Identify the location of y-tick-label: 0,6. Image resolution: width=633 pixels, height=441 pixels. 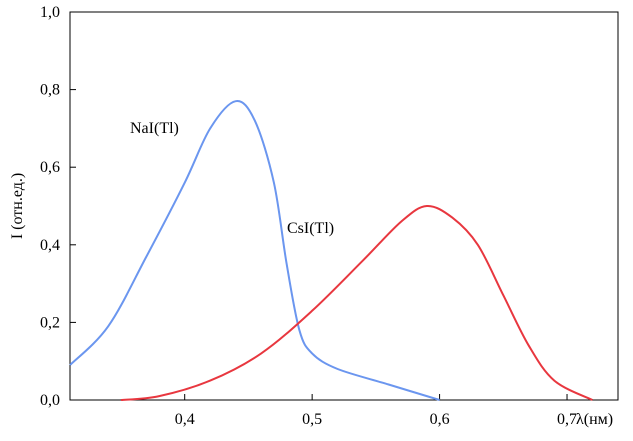
(50, 167).